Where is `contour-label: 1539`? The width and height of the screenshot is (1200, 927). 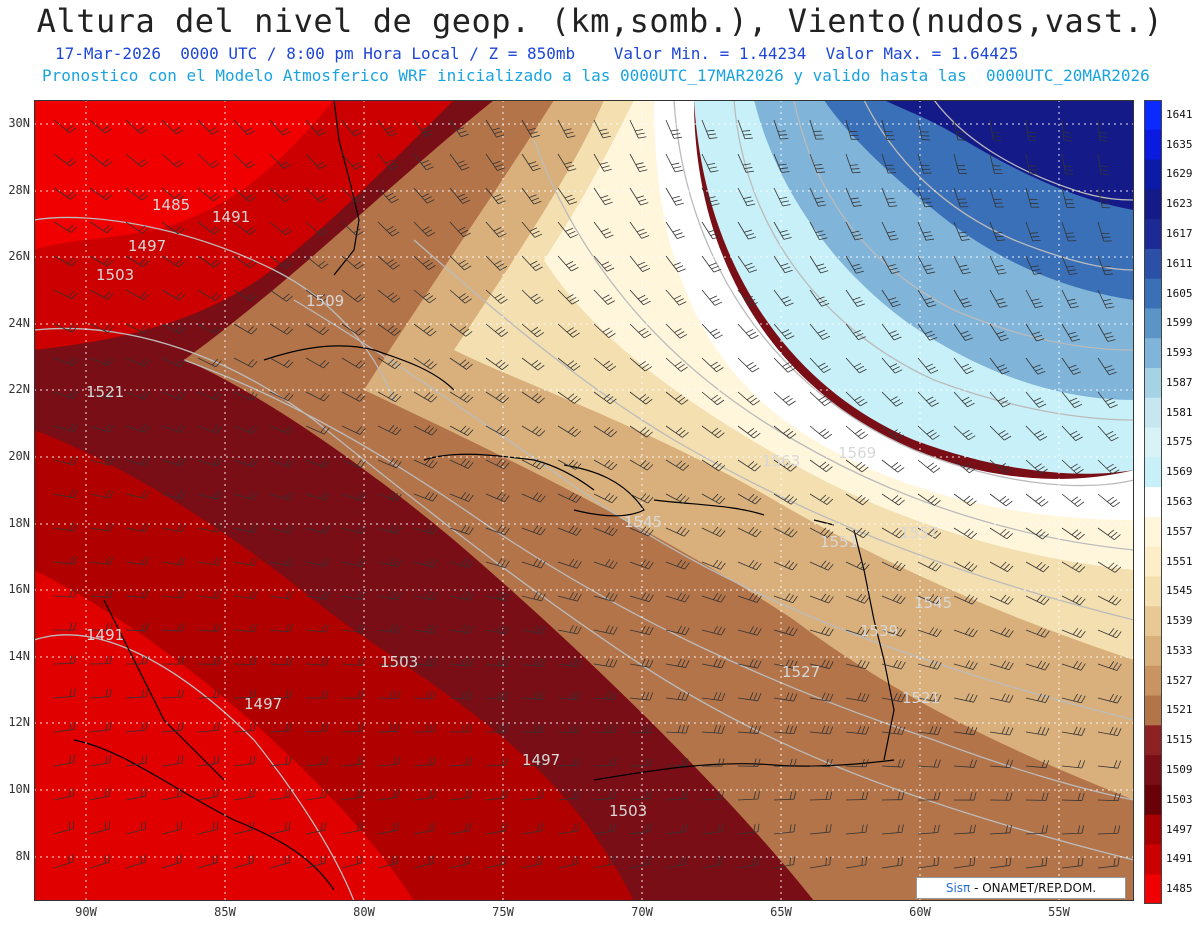
contour-label: 1539 is located at coordinates (879, 631).